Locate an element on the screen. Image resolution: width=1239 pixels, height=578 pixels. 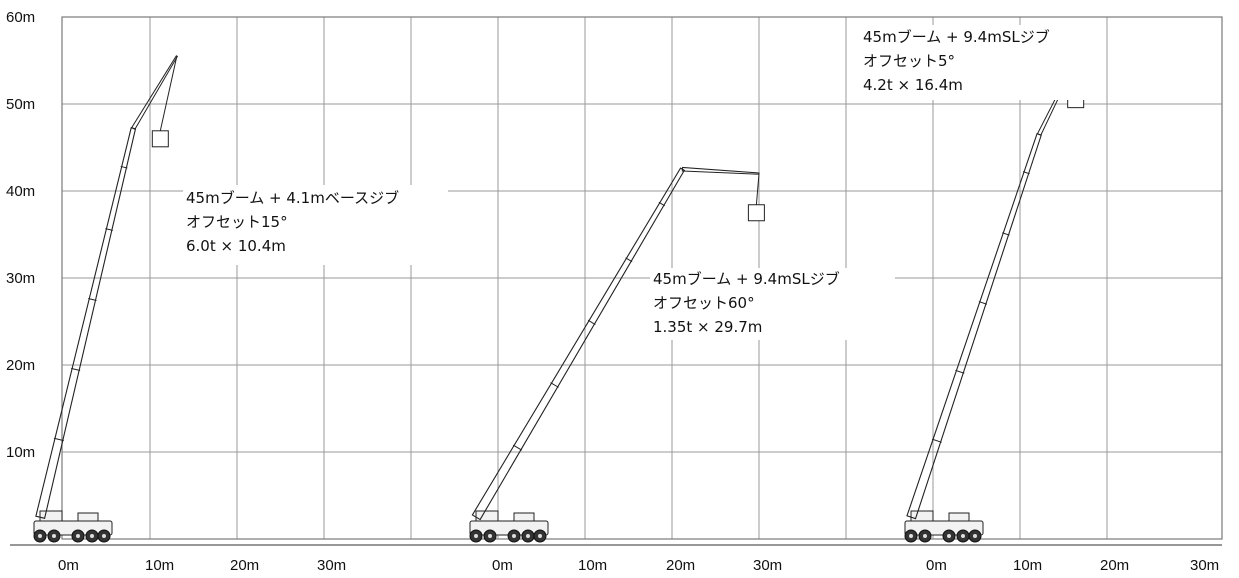
x-tick-p3-10m: 10m is located at coordinates (1027, 565).